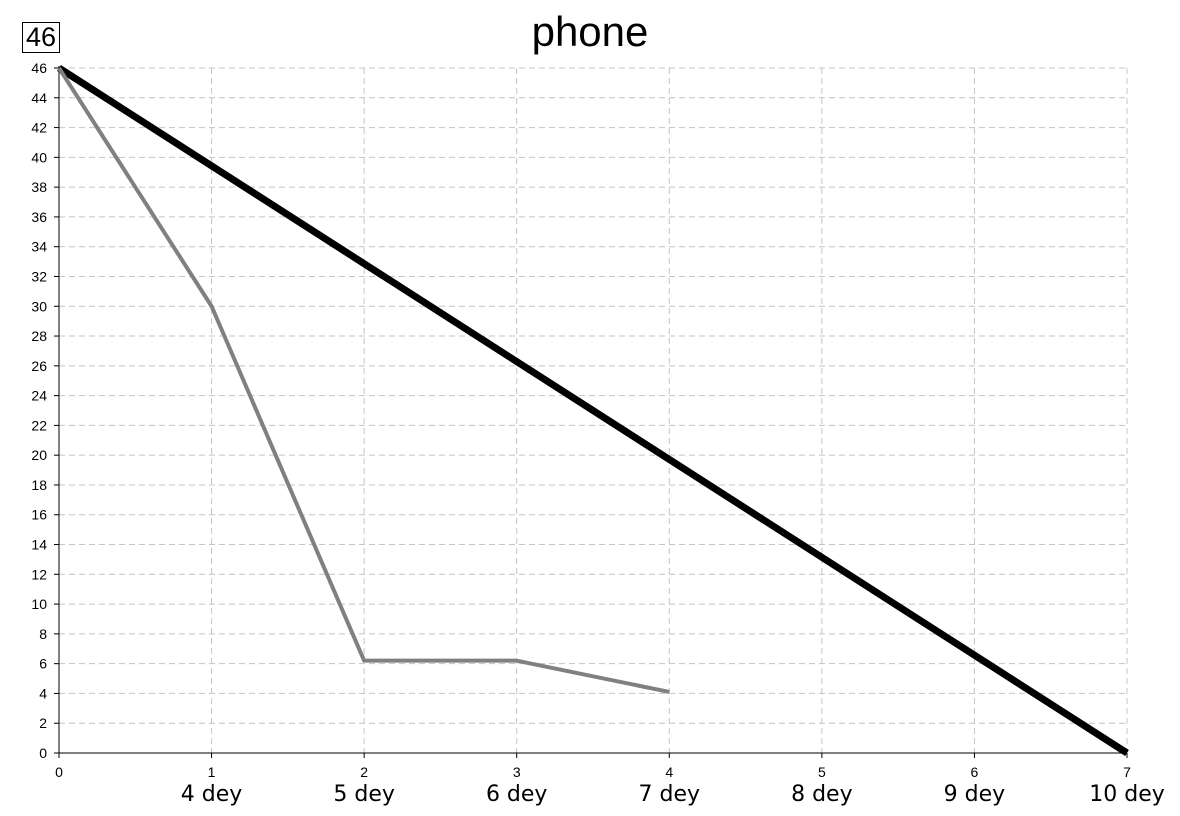  I want to click on day-label: 9 dey, so click(974, 794).